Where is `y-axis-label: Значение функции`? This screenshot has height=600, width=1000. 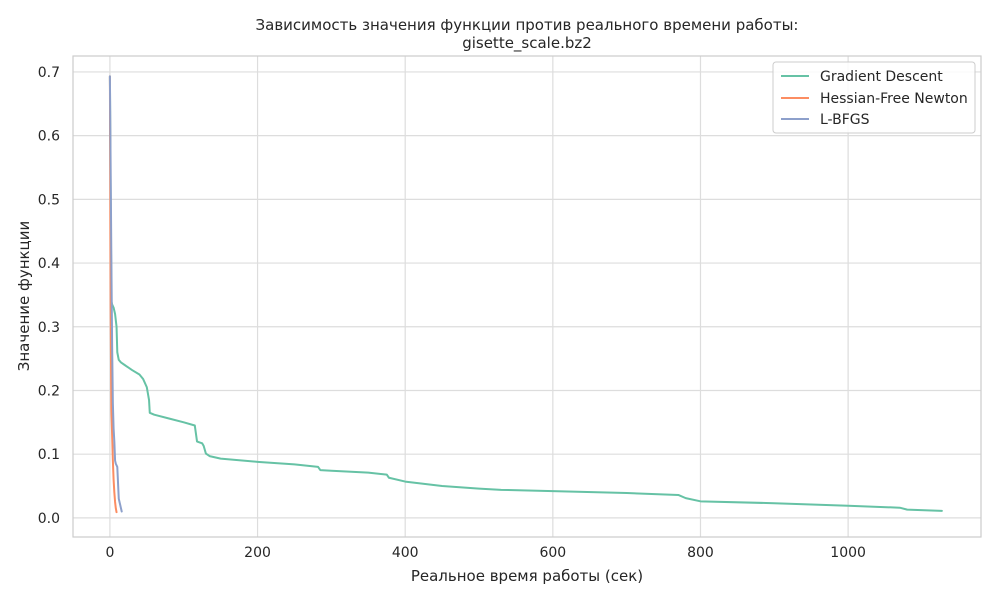
y-axis-label: Значение функции is located at coordinates (24, 296).